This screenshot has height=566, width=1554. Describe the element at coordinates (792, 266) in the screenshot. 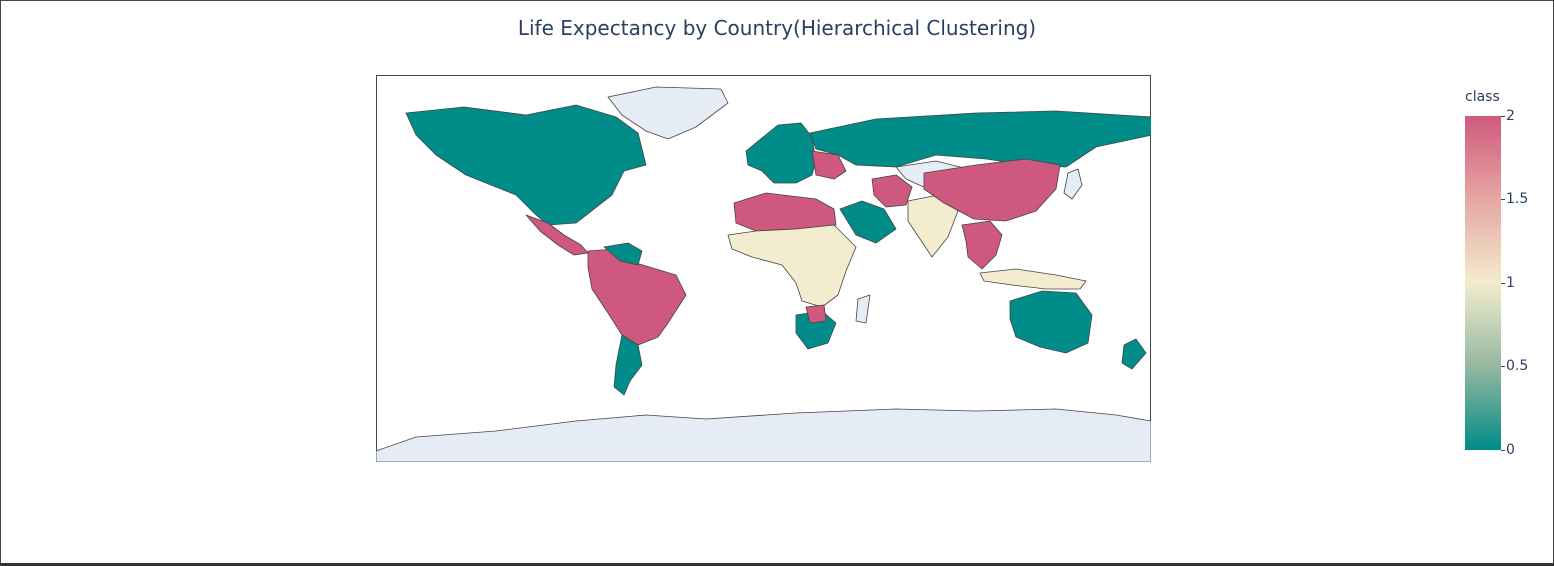

I see `region-sub-saharan-africa` at that location.